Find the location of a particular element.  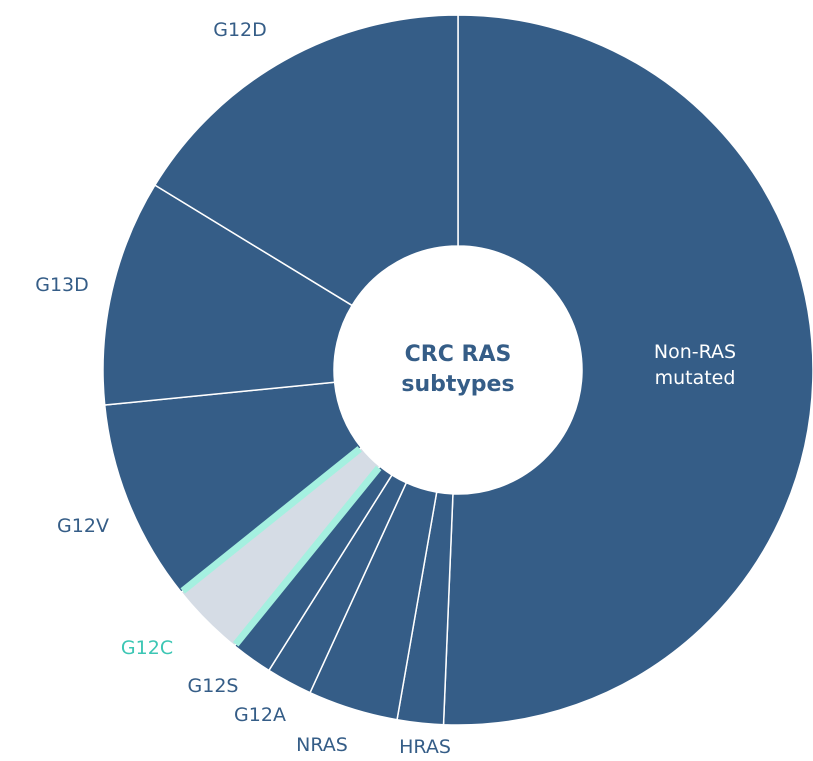

slice-label: G12A is located at coordinates (260, 715).